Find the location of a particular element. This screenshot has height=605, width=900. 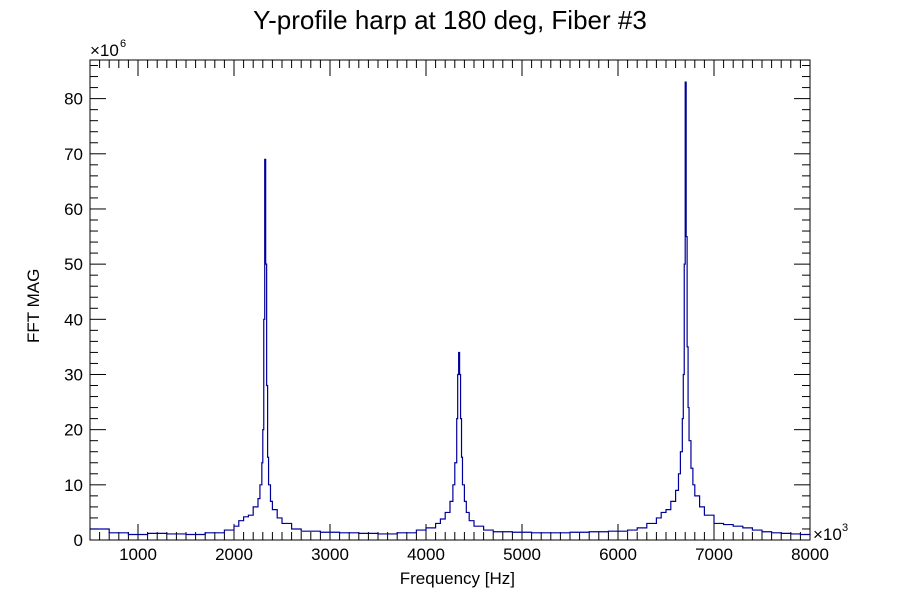

y-tick-label: 0 is located at coordinates (78, 540).